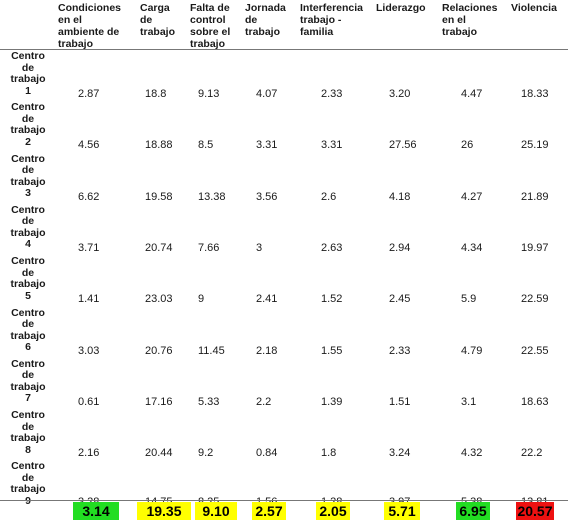 The height and width of the screenshot is (524, 568). What do you see at coordinates (332, 299) in the screenshot?
I see `table-cell: 1.52` at bounding box center [332, 299].